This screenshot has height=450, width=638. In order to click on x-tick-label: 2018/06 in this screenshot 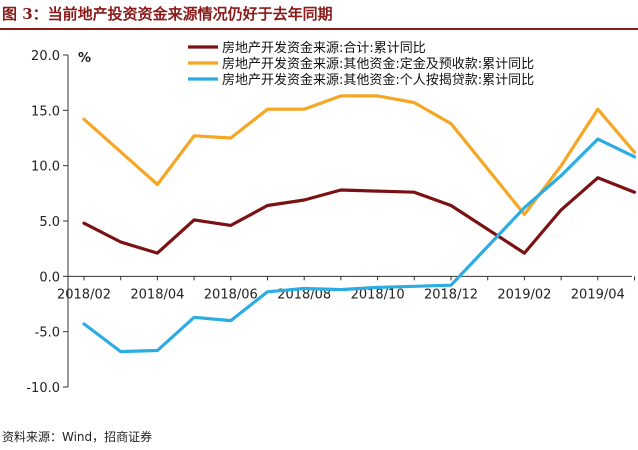, I will do `click(231, 294)`.